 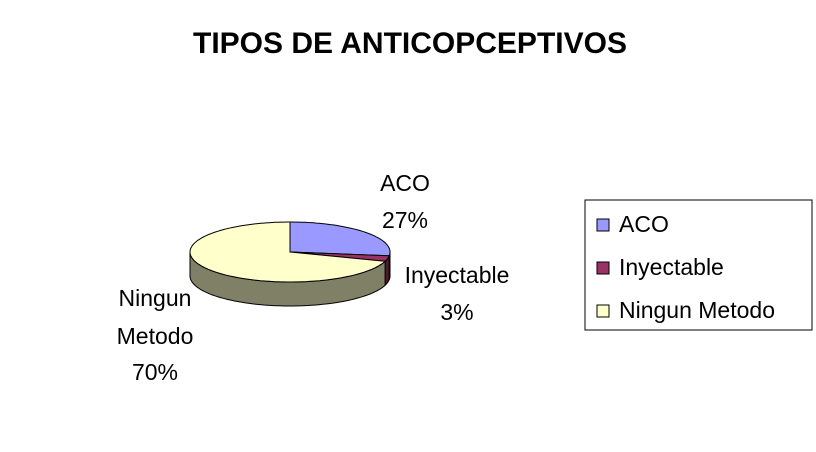 I want to click on data-label-value: 3%, so click(x=456, y=312).